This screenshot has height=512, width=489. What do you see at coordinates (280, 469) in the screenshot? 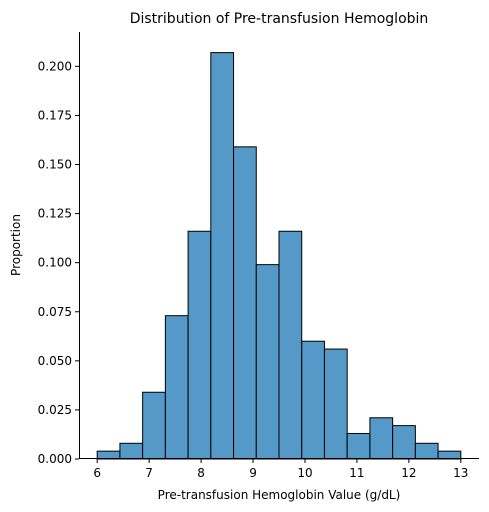
I see `x-ticks-group: 6 7 8 9 10 11 12 13` at bounding box center [280, 469].